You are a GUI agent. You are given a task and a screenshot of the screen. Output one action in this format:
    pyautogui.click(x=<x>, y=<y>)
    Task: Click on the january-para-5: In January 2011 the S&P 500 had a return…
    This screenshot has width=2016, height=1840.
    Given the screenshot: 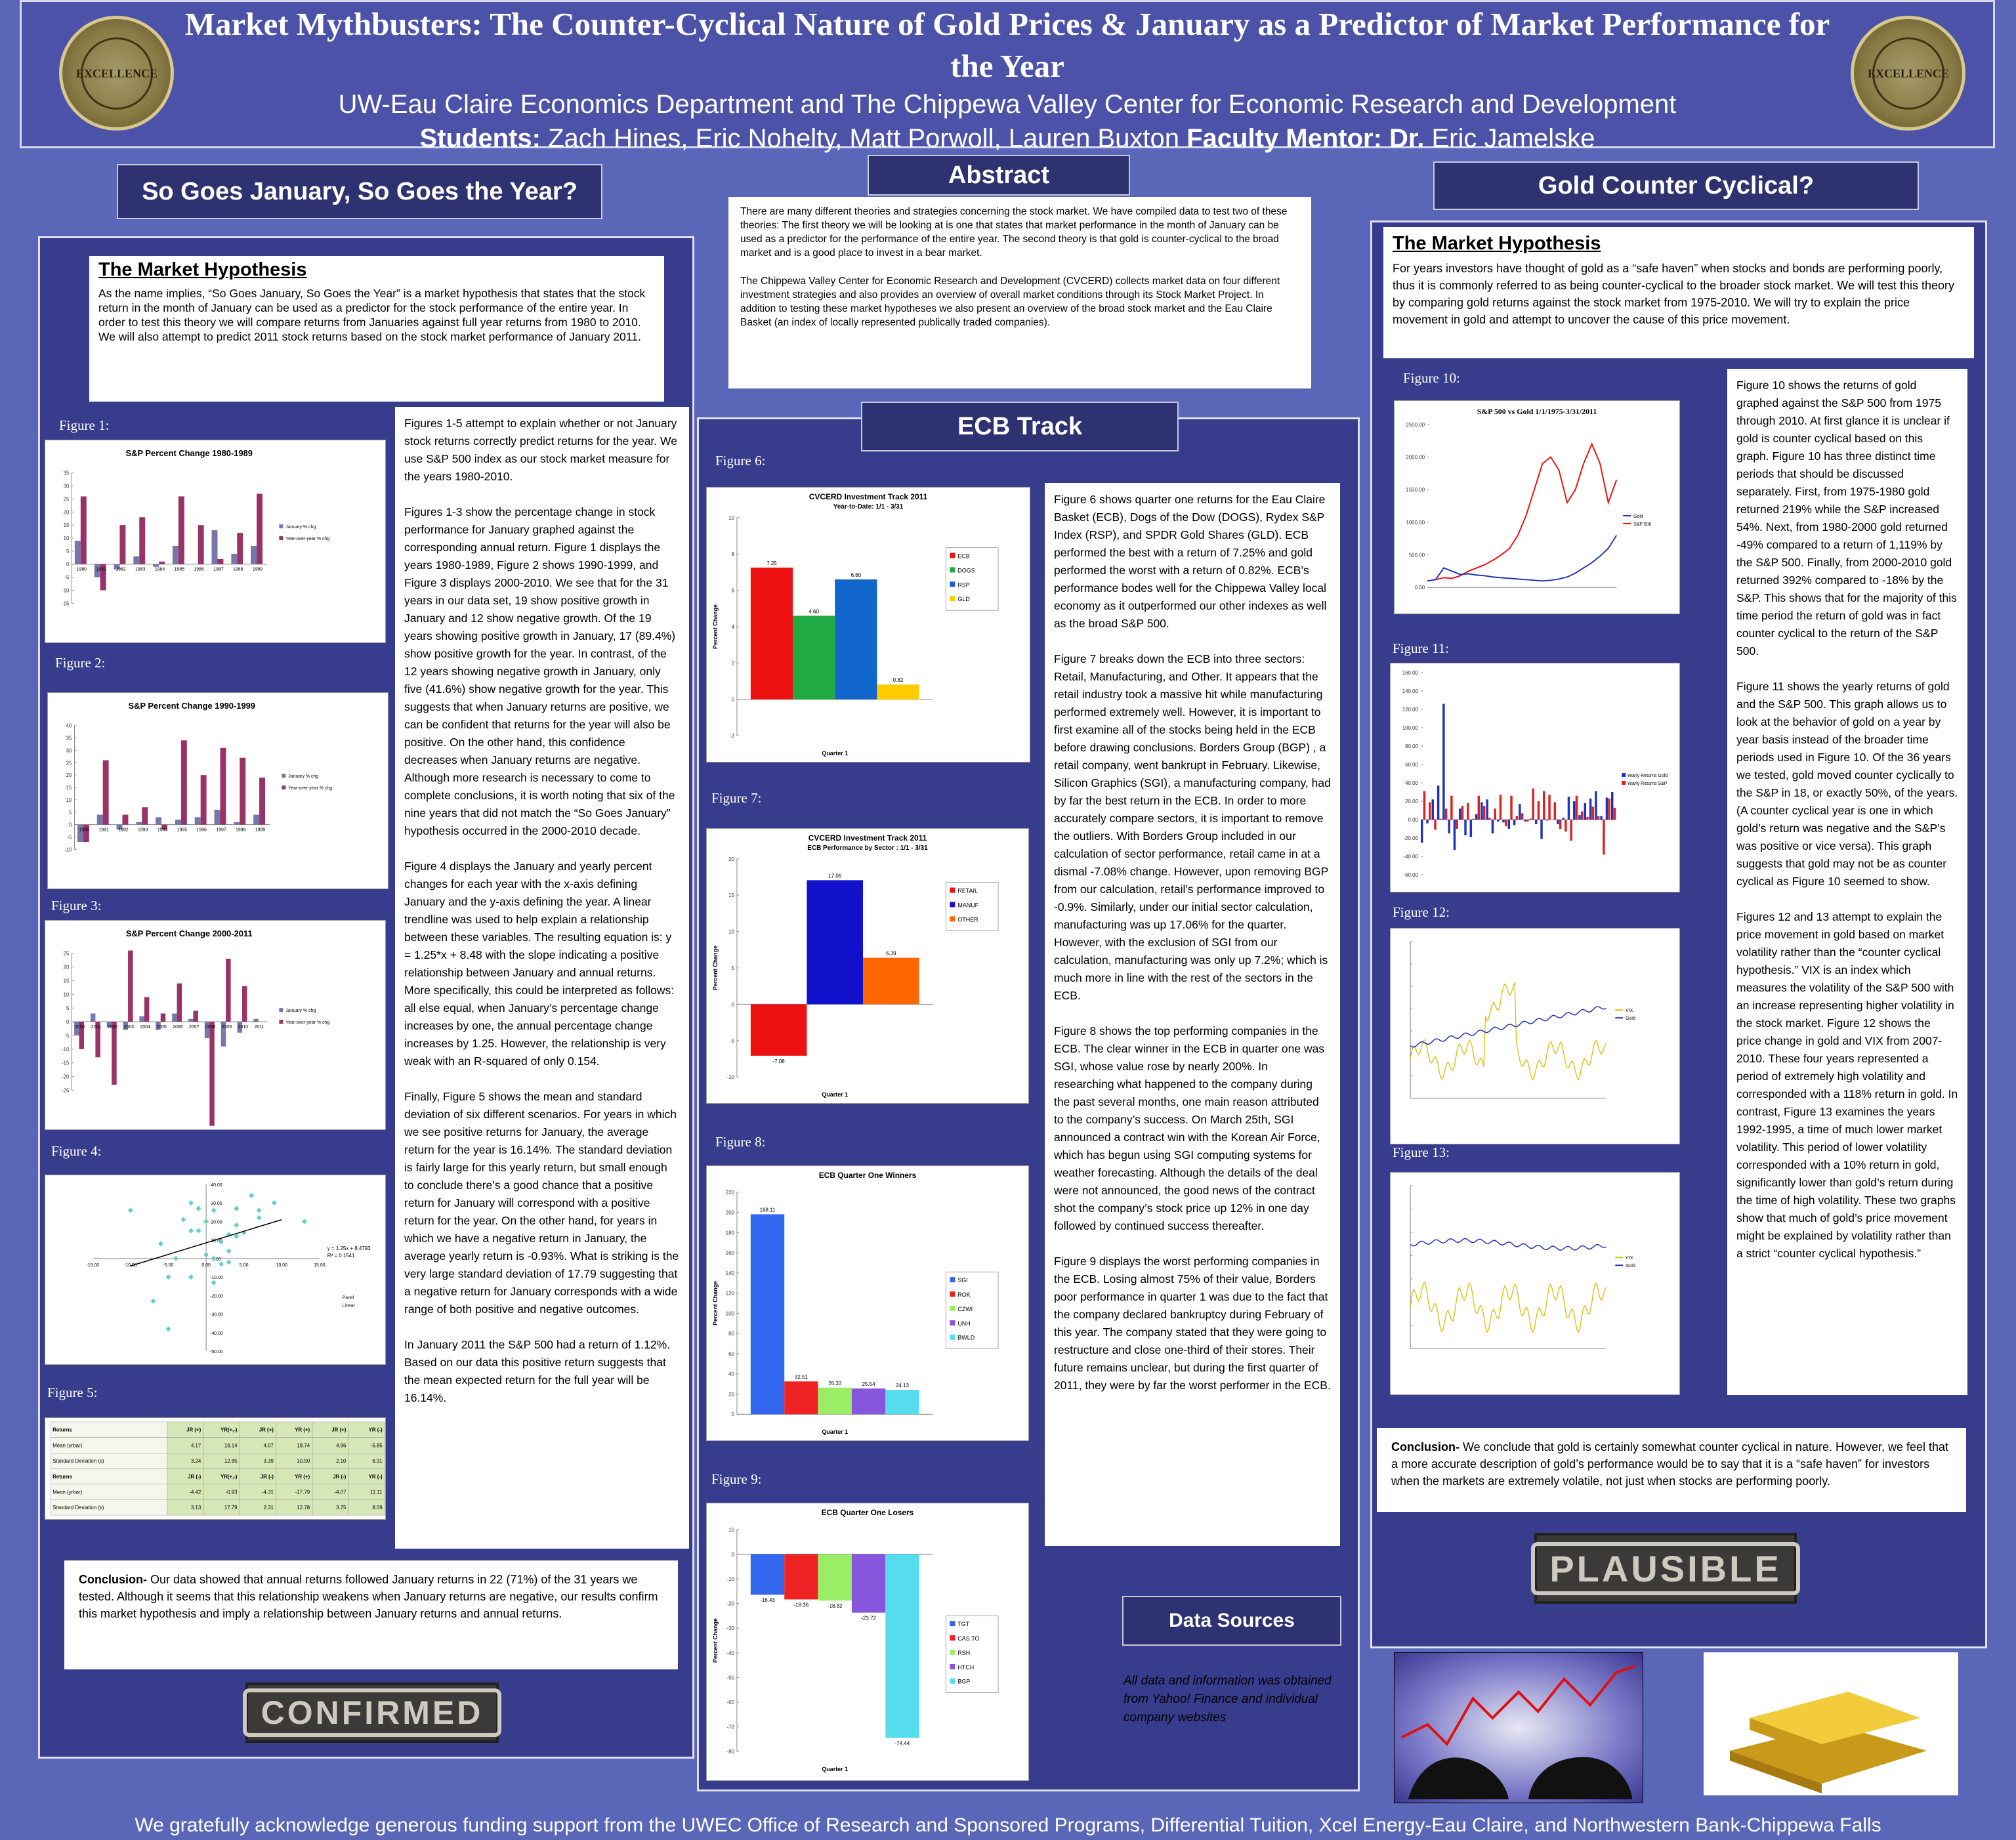 What is the action you would take?
    pyautogui.click(x=537, y=1371)
    